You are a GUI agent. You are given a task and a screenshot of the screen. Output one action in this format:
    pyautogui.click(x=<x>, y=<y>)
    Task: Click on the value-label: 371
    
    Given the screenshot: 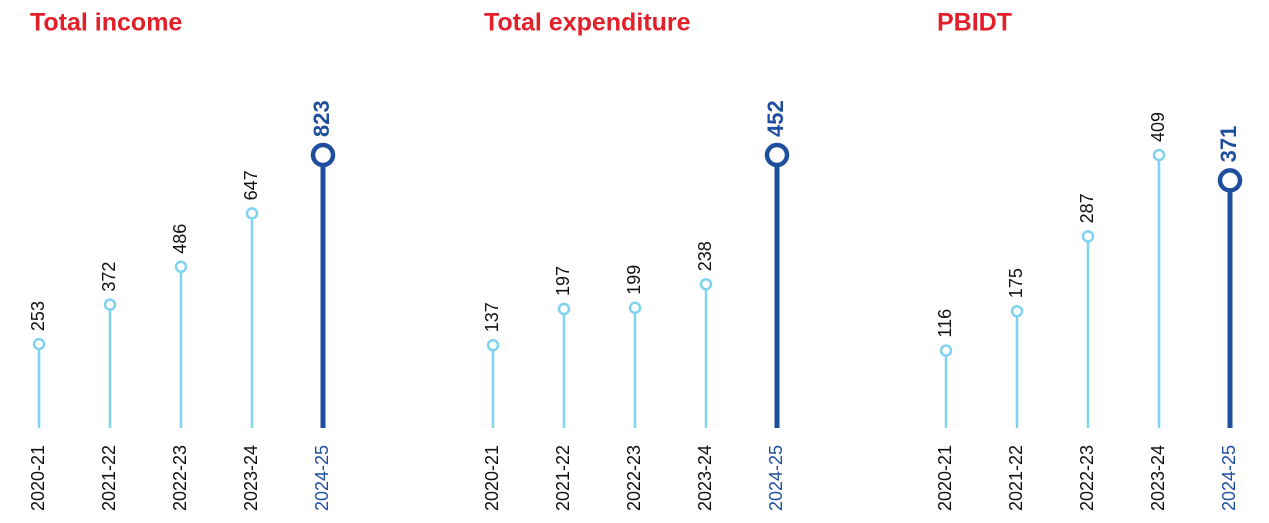 What is the action you would take?
    pyautogui.click(x=1228, y=144)
    